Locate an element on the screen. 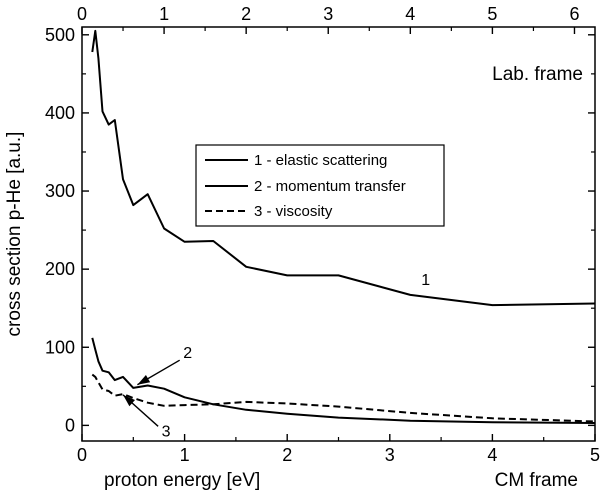 The height and width of the screenshot is (498, 600). x-tick-label: 4 is located at coordinates (492, 455).